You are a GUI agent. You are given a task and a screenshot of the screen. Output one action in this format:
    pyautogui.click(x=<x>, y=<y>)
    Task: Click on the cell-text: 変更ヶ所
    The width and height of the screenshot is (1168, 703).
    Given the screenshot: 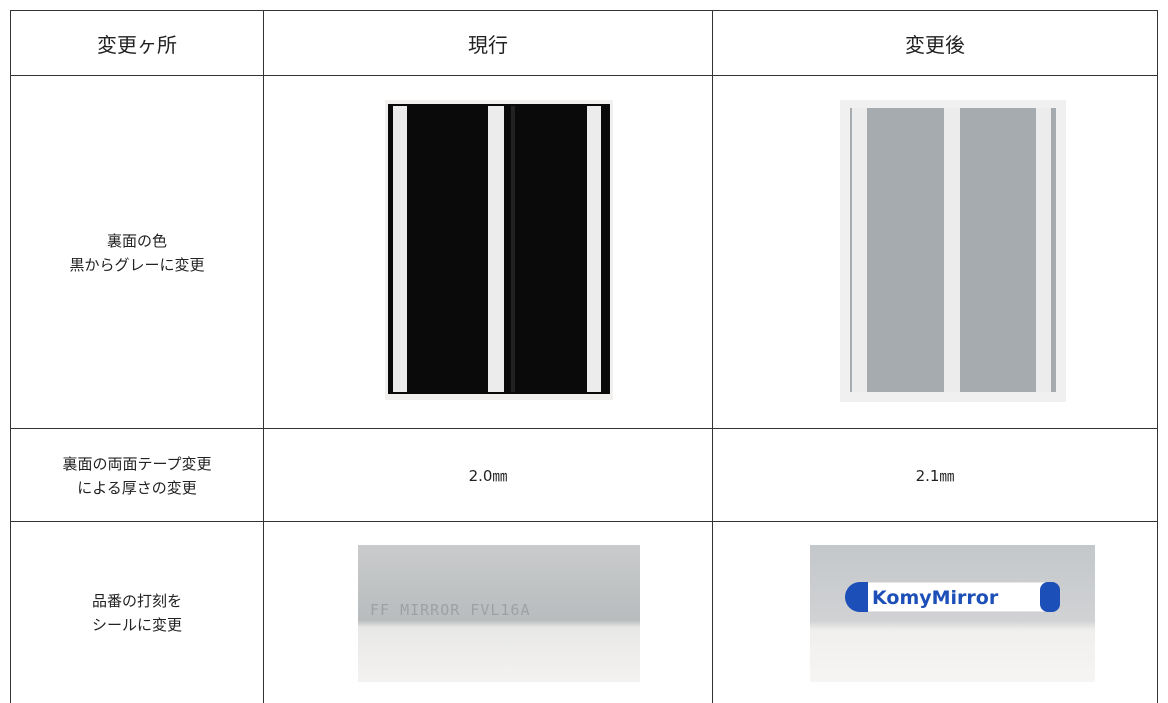 What is the action you would take?
    pyautogui.click(x=137, y=44)
    